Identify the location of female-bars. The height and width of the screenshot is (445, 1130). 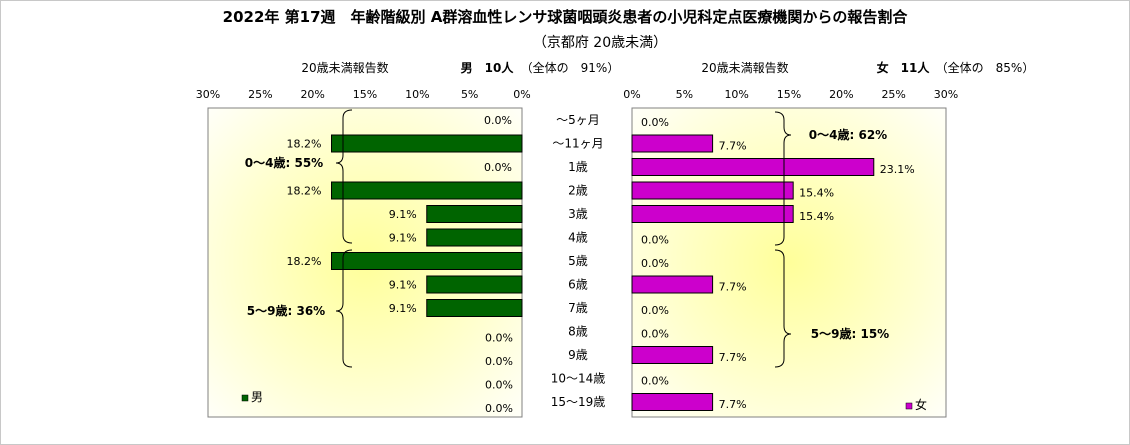
(753, 272).